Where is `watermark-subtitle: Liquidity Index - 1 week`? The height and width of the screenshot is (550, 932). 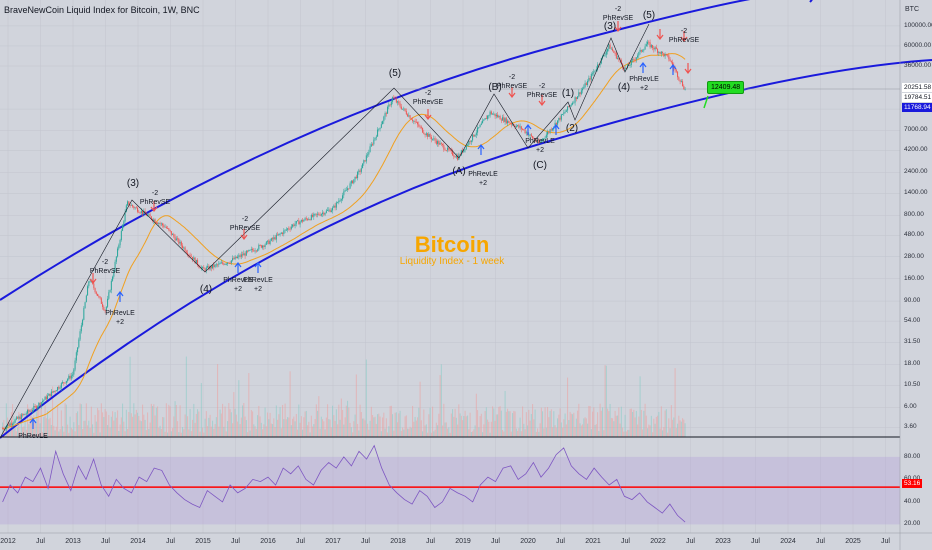 watermark-subtitle: Liquidity Index - 1 week is located at coordinates (452, 261).